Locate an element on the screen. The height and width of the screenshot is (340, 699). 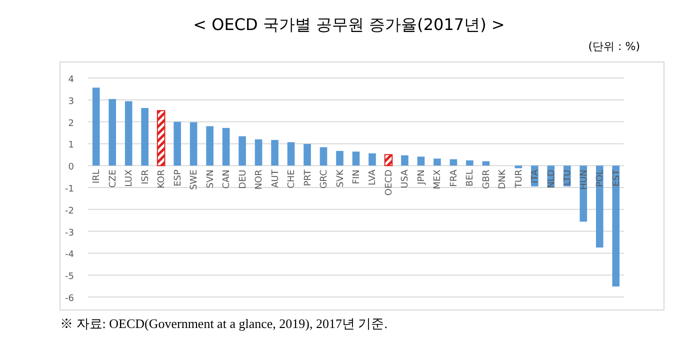
x-tick-label: JPN is located at coordinates (421, 178).